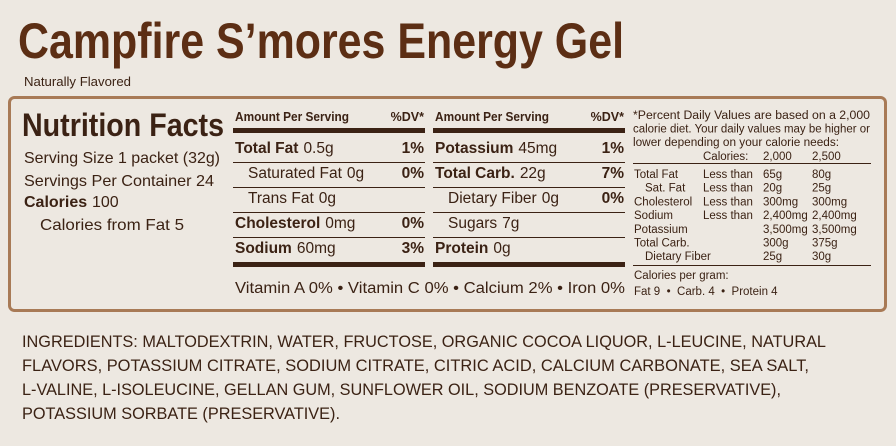 The height and width of the screenshot is (446, 896). Describe the element at coordinates (316, 248) in the screenshot. I see `nutrient-amount: 60mg` at that location.